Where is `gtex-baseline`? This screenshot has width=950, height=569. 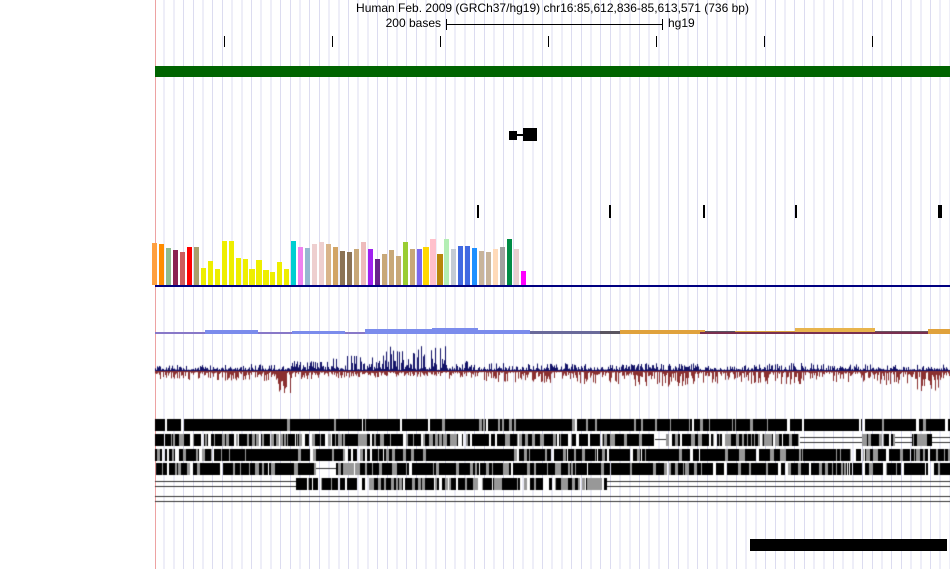
gtex-baseline is located at coordinates (552, 286).